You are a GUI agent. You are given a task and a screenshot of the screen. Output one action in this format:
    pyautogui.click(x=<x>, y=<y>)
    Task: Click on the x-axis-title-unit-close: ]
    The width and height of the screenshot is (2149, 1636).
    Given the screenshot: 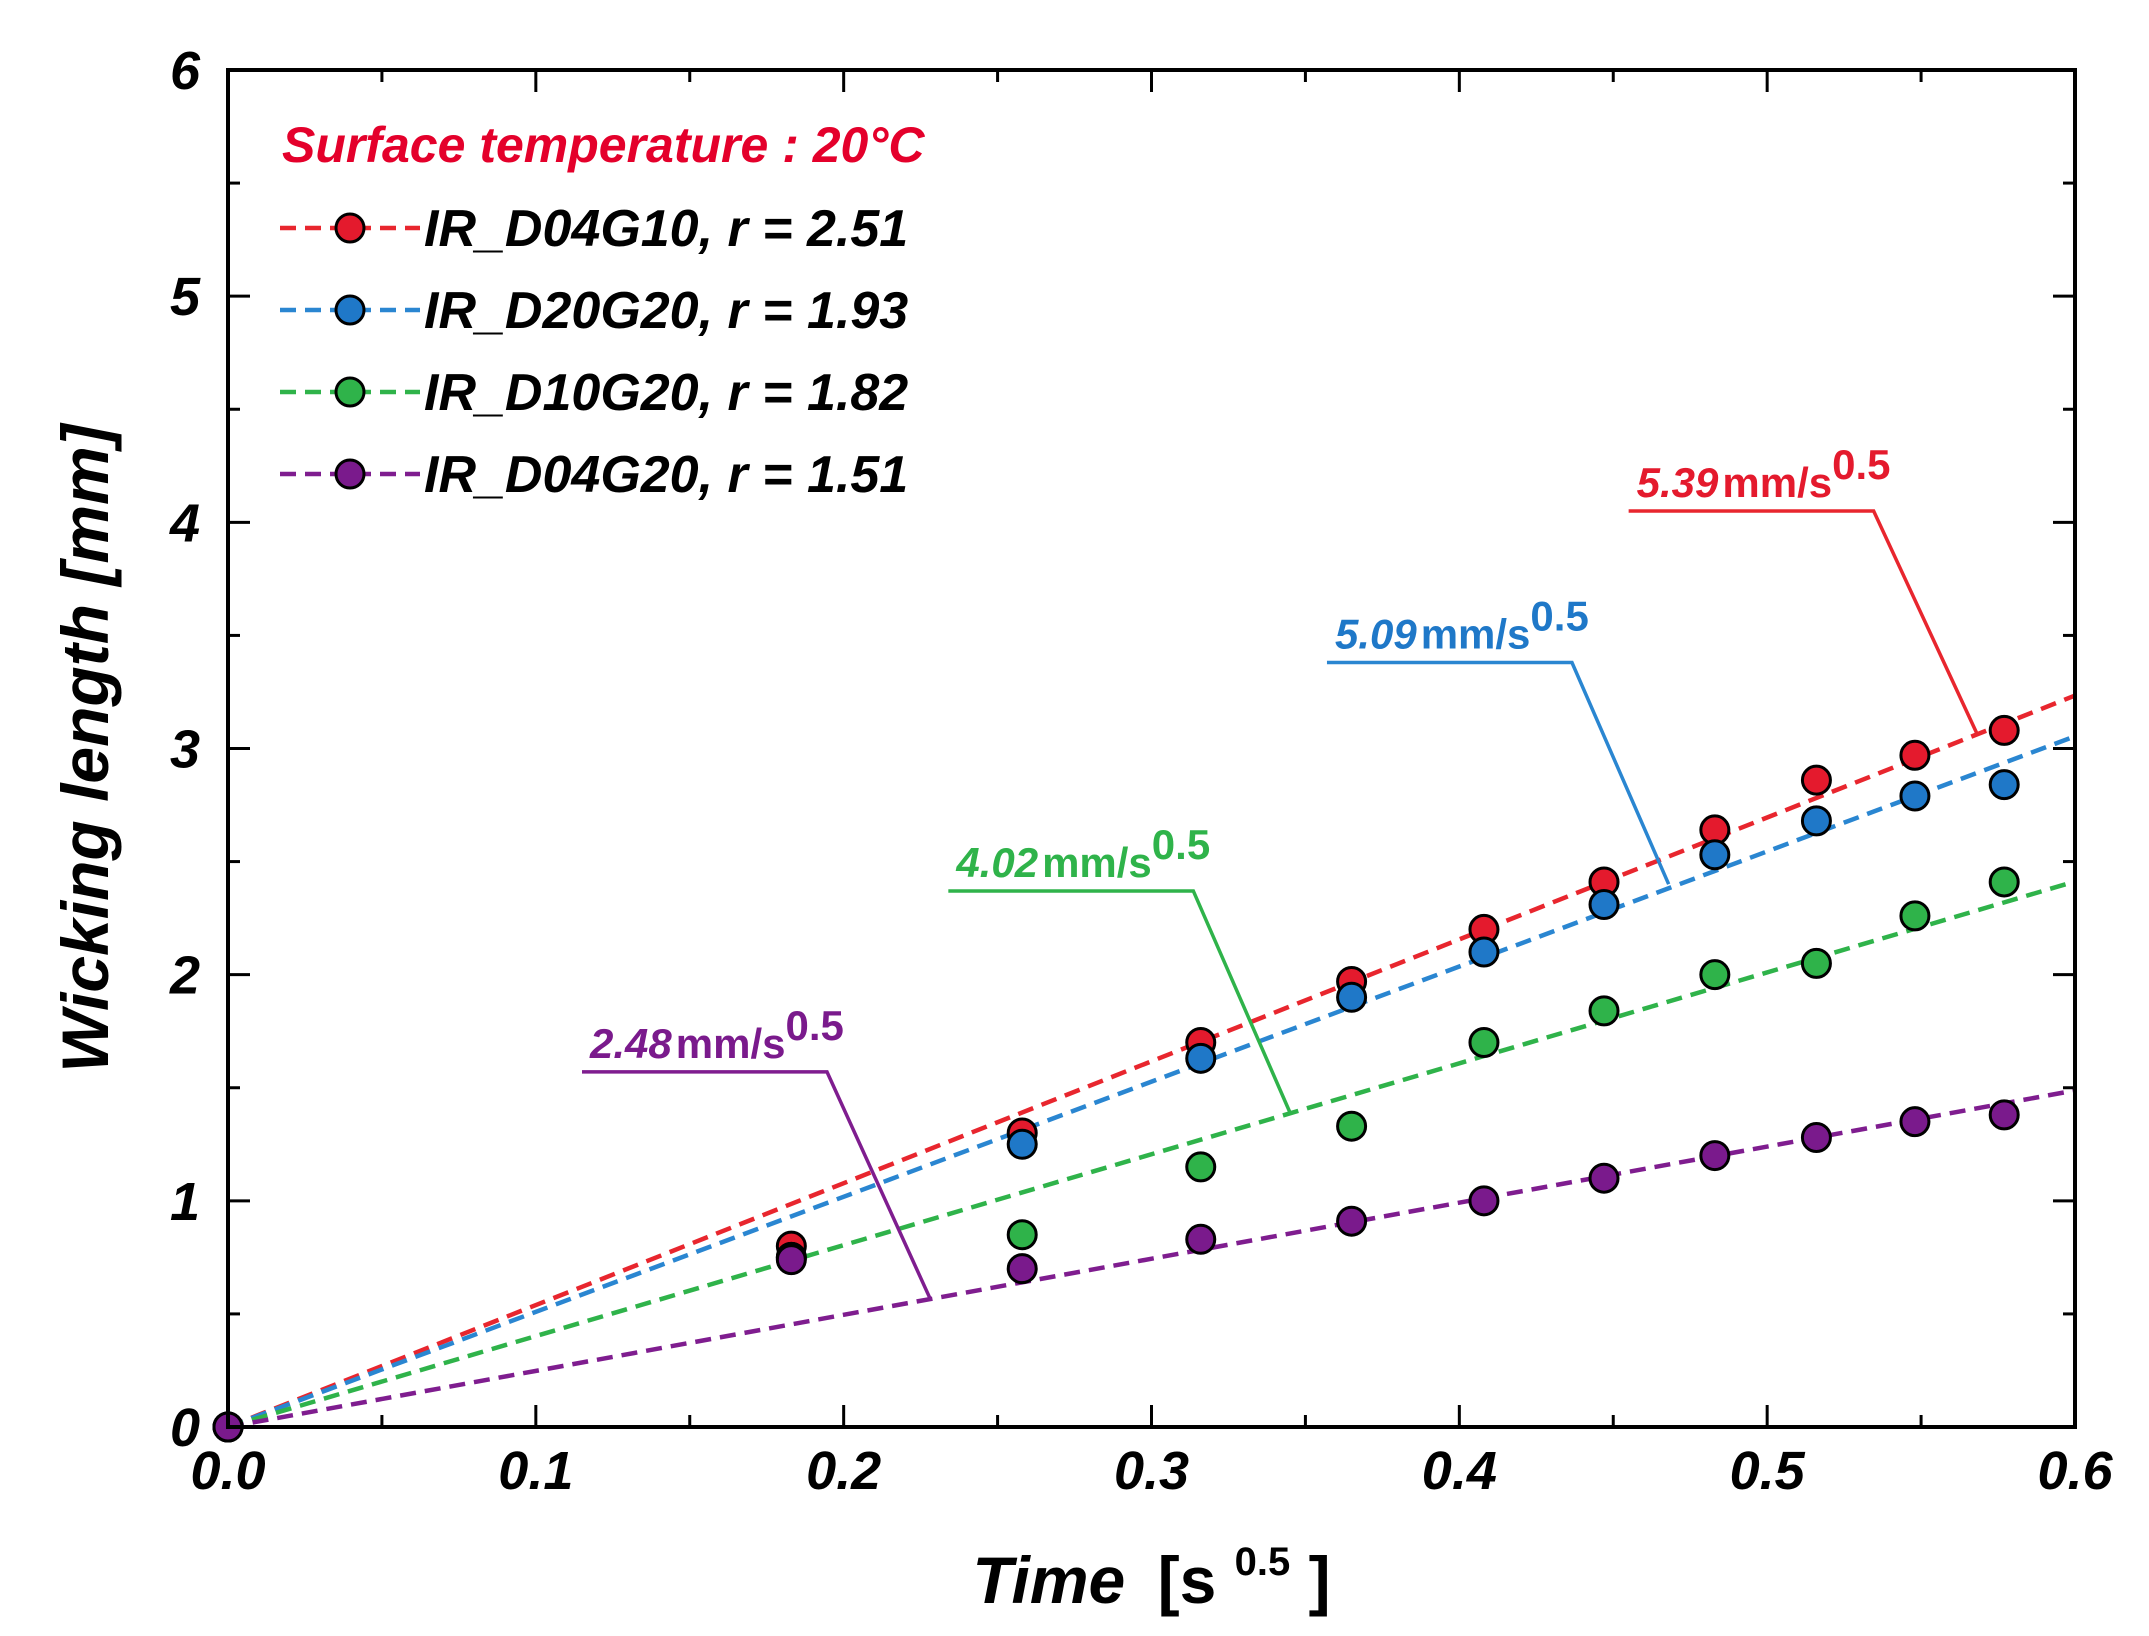 What is the action you would take?
    pyautogui.click(x=1320, y=1580)
    